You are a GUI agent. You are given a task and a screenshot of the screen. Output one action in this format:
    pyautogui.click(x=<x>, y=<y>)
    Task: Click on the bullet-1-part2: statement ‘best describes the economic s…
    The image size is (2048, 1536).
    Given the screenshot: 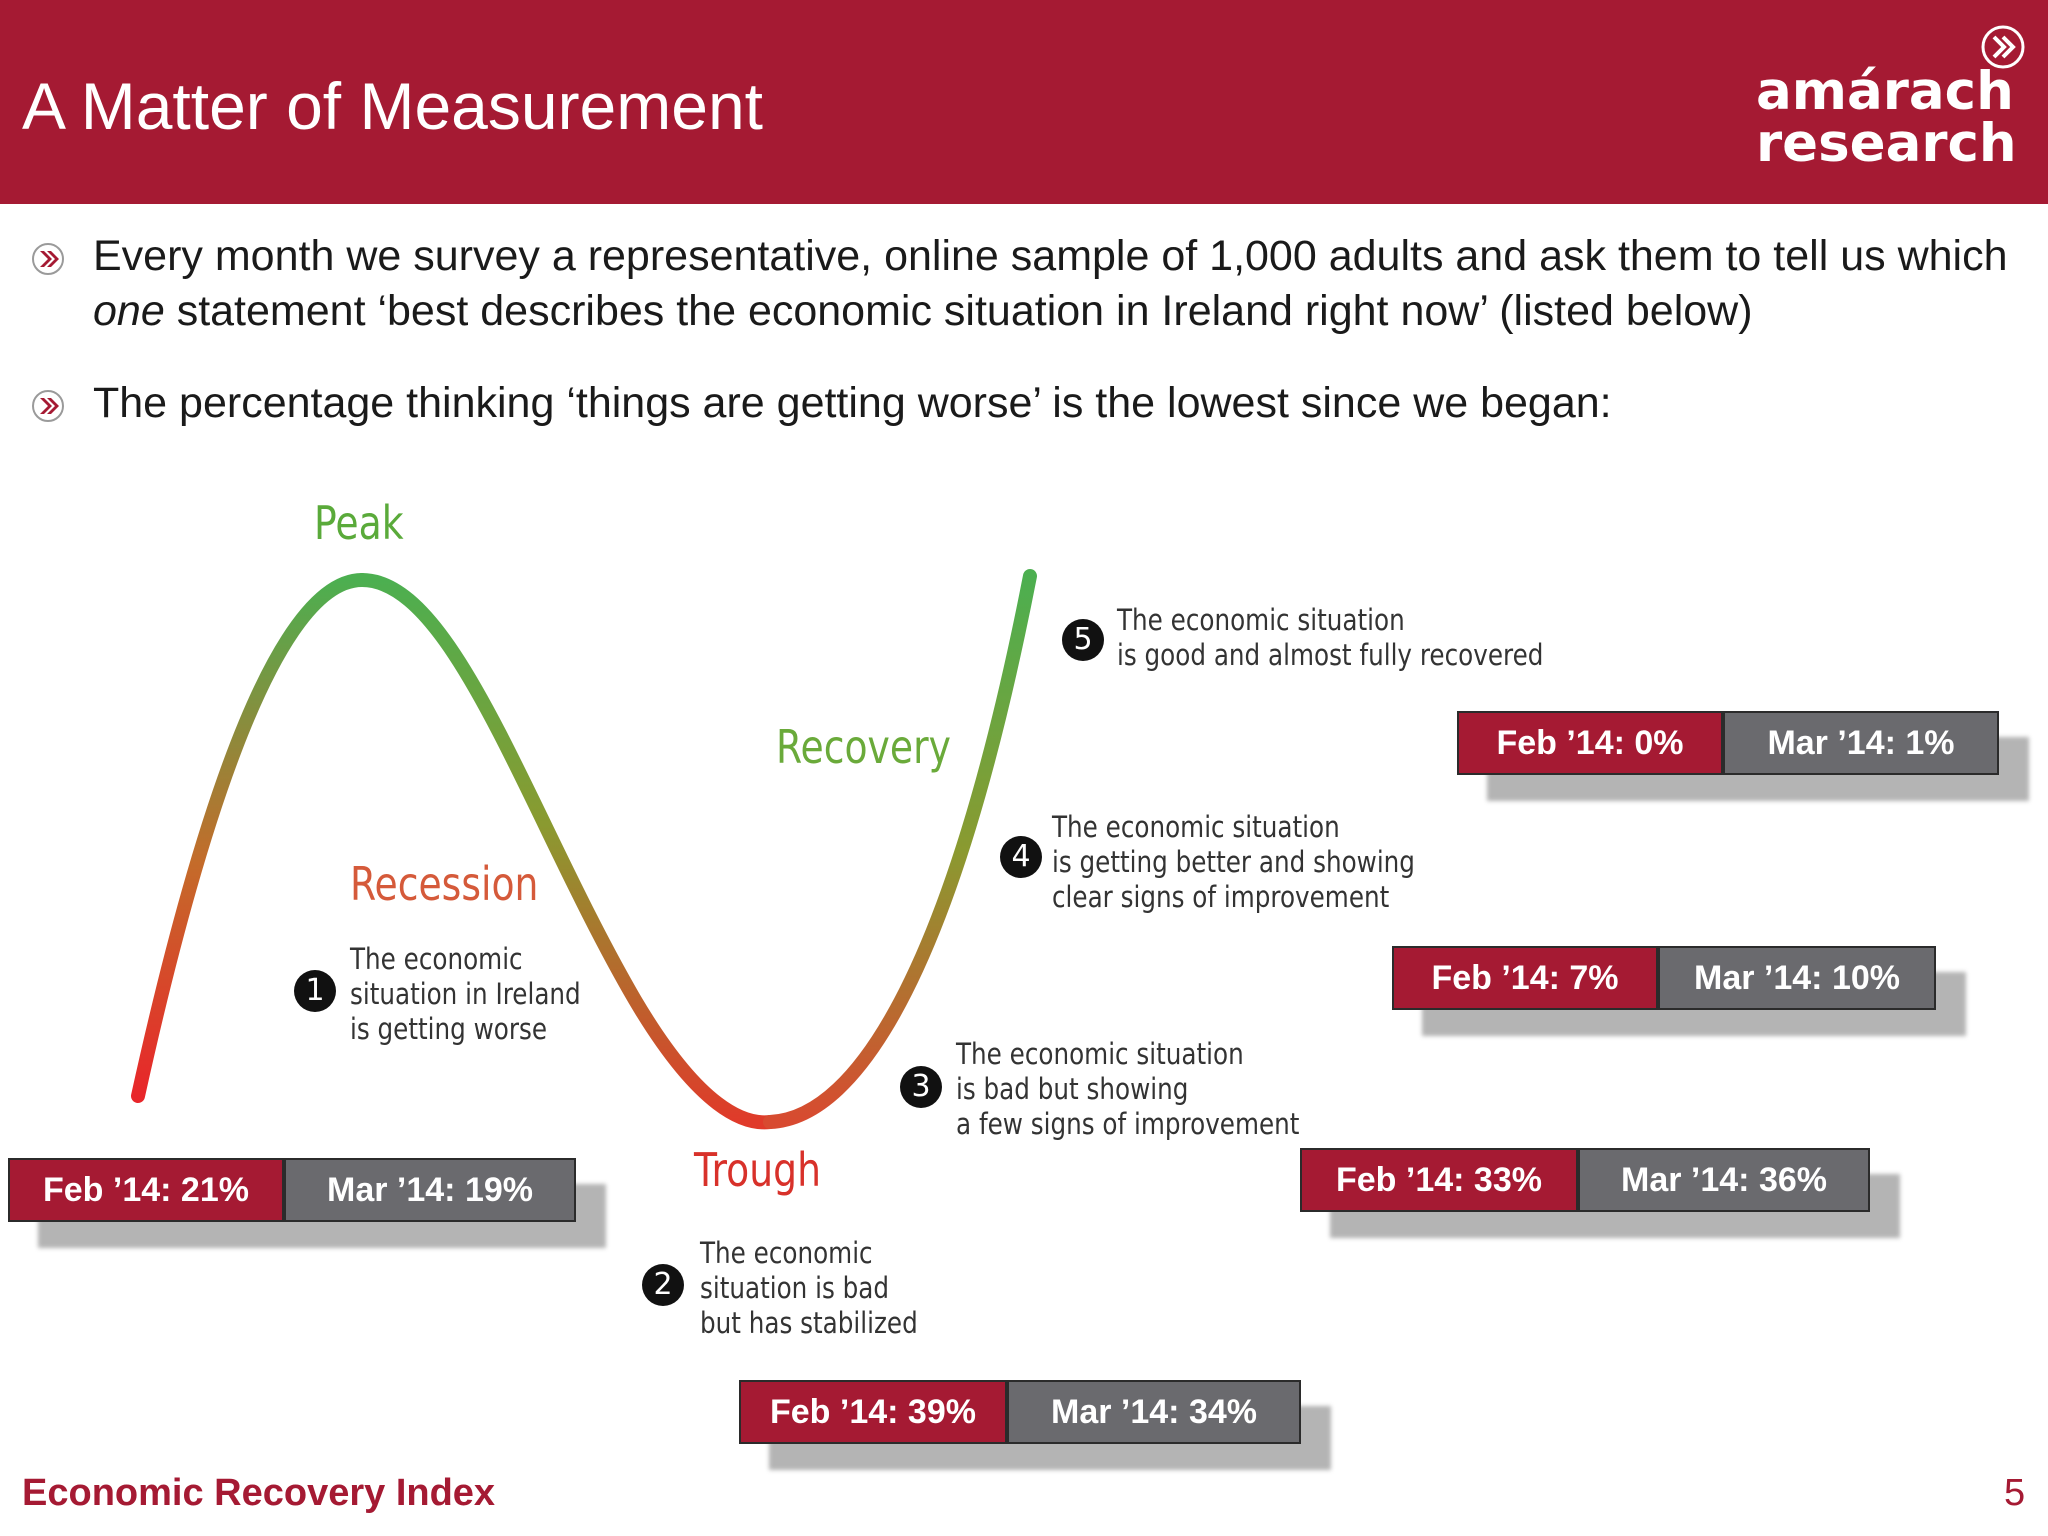 What is the action you would take?
    pyautogui.click(x=958, y=311)
    